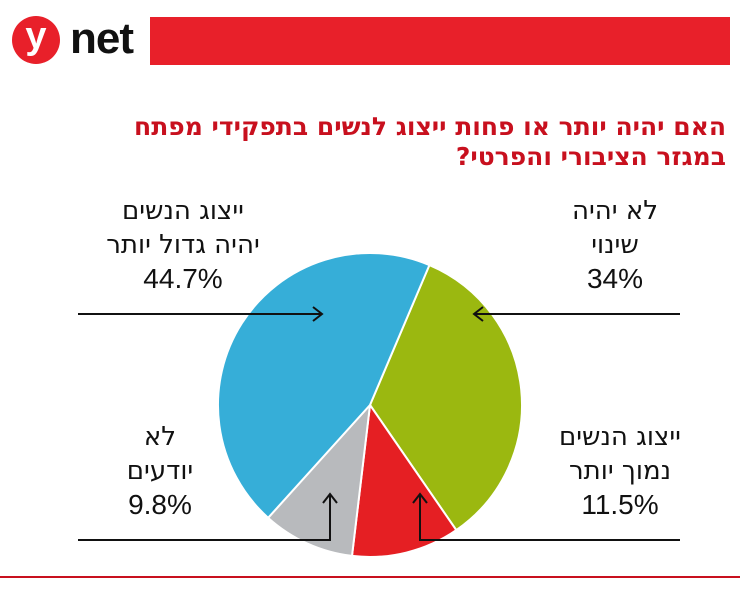 Image resolution: width=740 pixels, height=603 pixels. What do you see at coordinates (478, 314) in the screenshot?
I see `leader-no-change-arrowhead` at bounding box center [478, 314].